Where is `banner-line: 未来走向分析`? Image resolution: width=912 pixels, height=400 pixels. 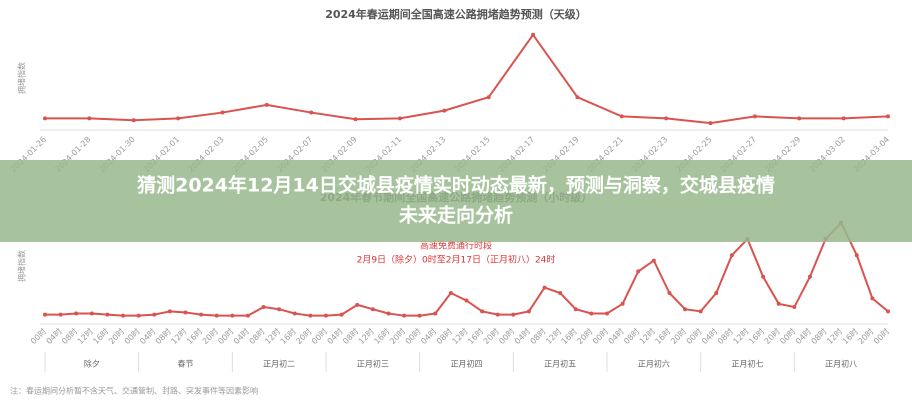 banner-line: 未来走向分析 is located at coordinates (455, 215).